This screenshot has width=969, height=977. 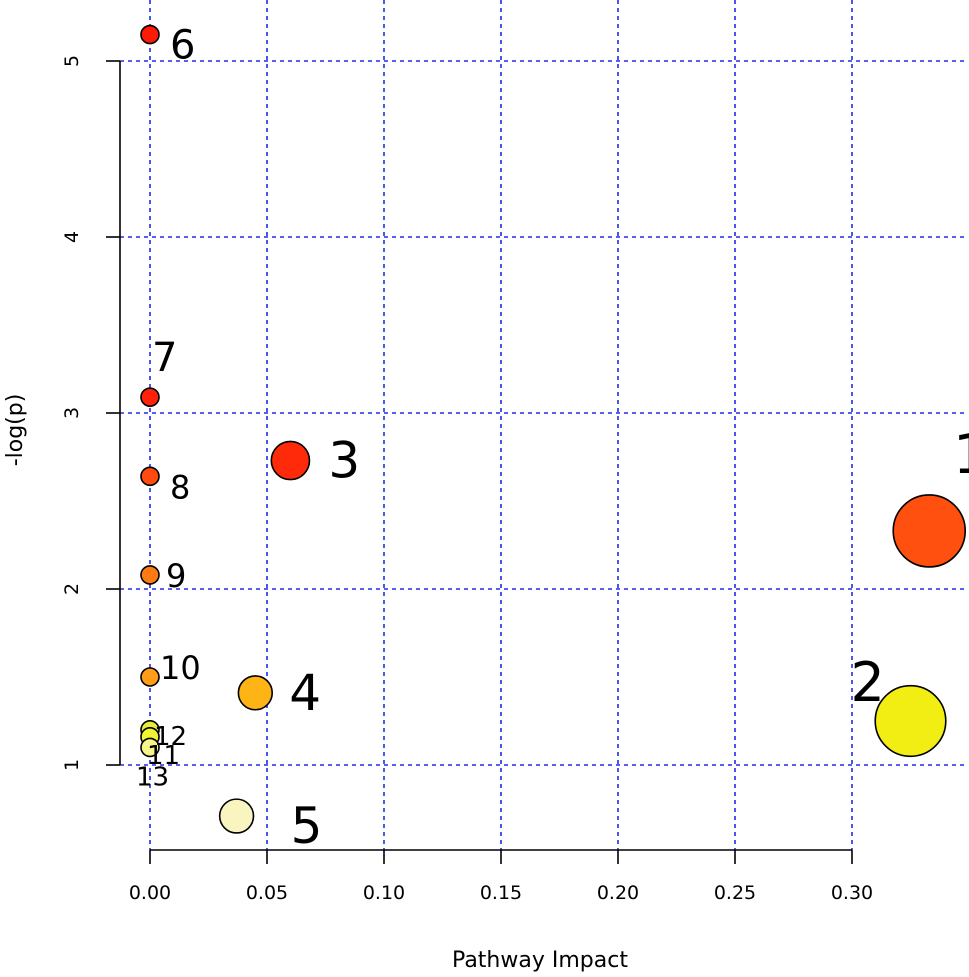 What do you see at coordinates (170, 737) in the screenshot?
I see `pathway-label-12: 12` at bounding box center [170, 737].